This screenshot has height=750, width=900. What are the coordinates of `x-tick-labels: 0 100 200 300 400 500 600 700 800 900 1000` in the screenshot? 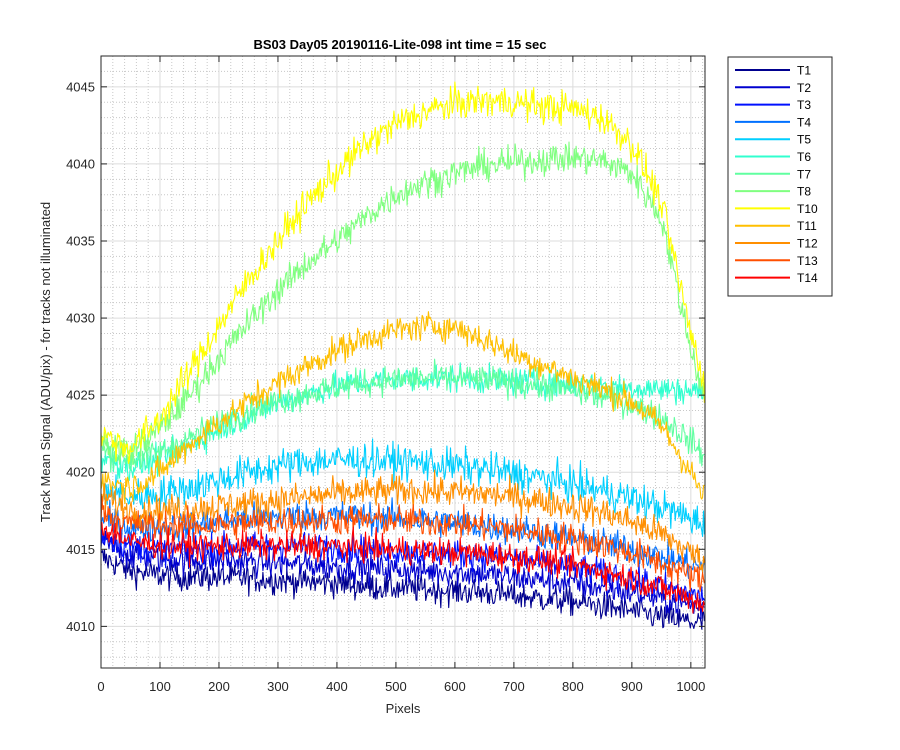 It's located at (401, 686).